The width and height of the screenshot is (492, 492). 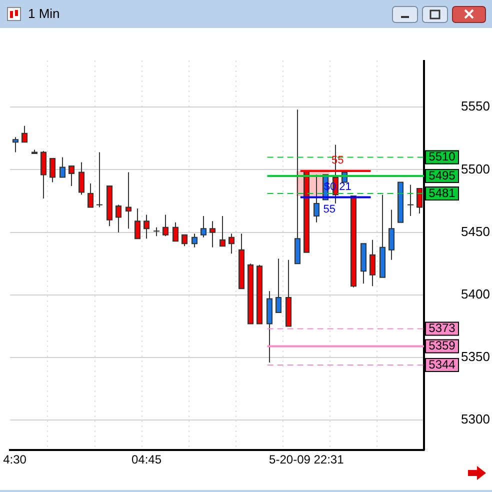 I want to click on ref-line-label: 5510, so click(x=442, y=157).